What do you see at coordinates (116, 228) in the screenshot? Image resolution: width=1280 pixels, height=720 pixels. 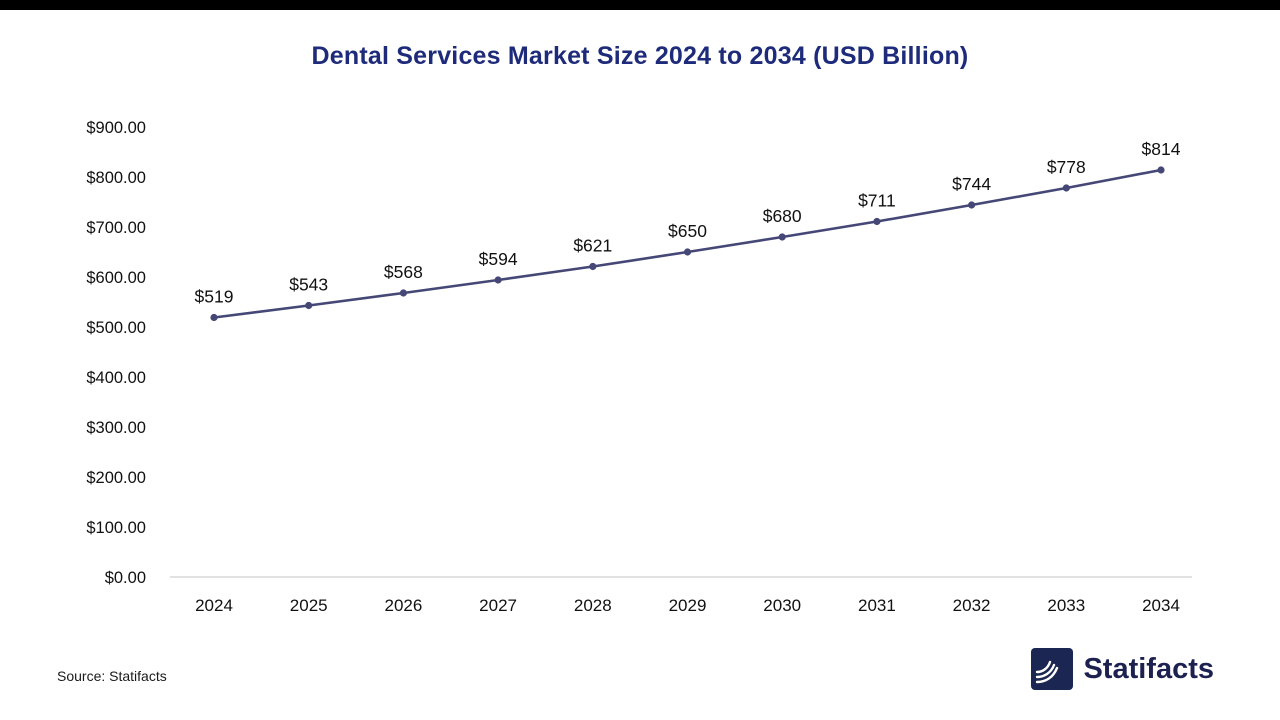 I see `y-axis-tick-label: $700.00` at bounding box center [116, 228].